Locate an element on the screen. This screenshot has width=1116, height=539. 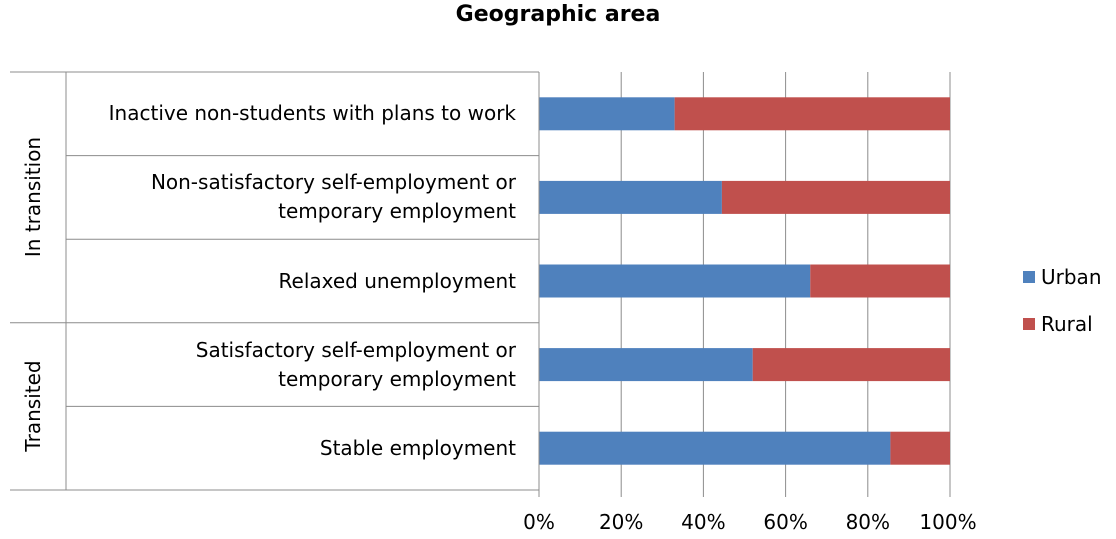
category-label-line: Relaxed unemployment is located at coordinates (397, 280).